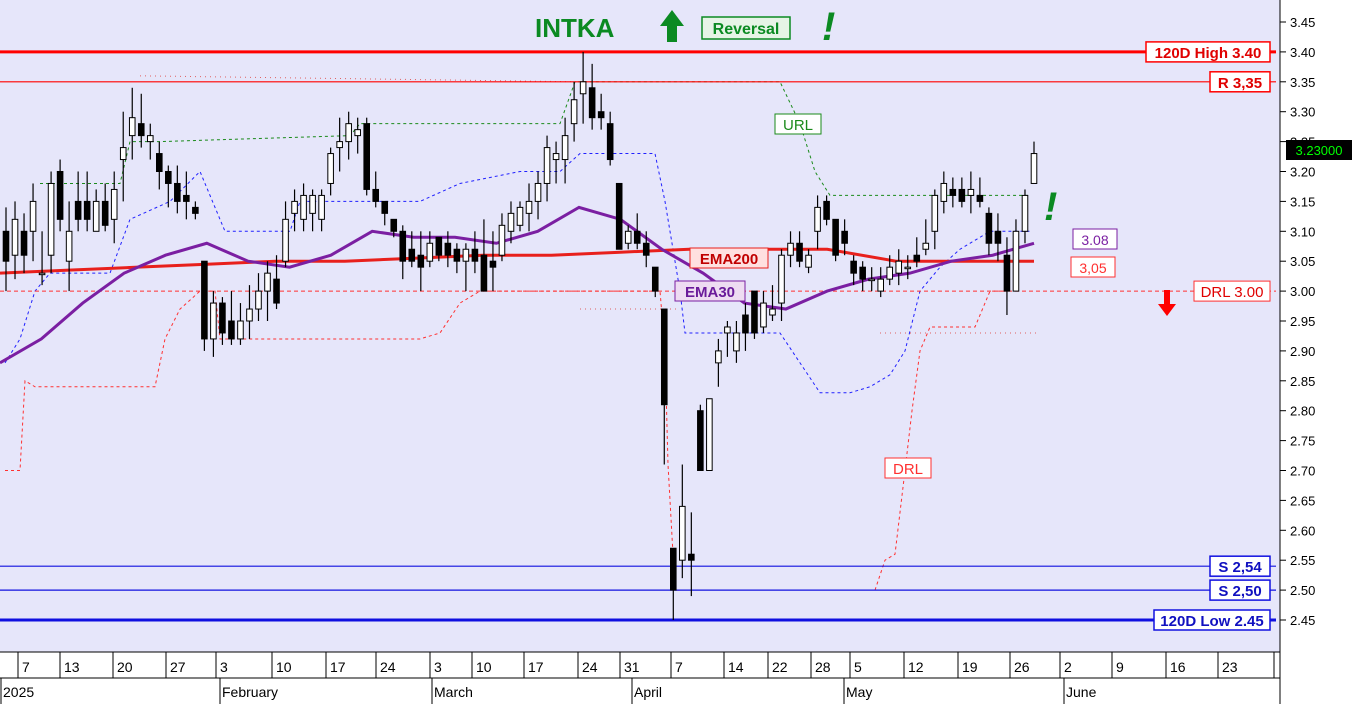  What do you see at coordinates (729, 259) in the screenshot?
I see `ema200-label: EMA200` at bounding box center [729, 259].